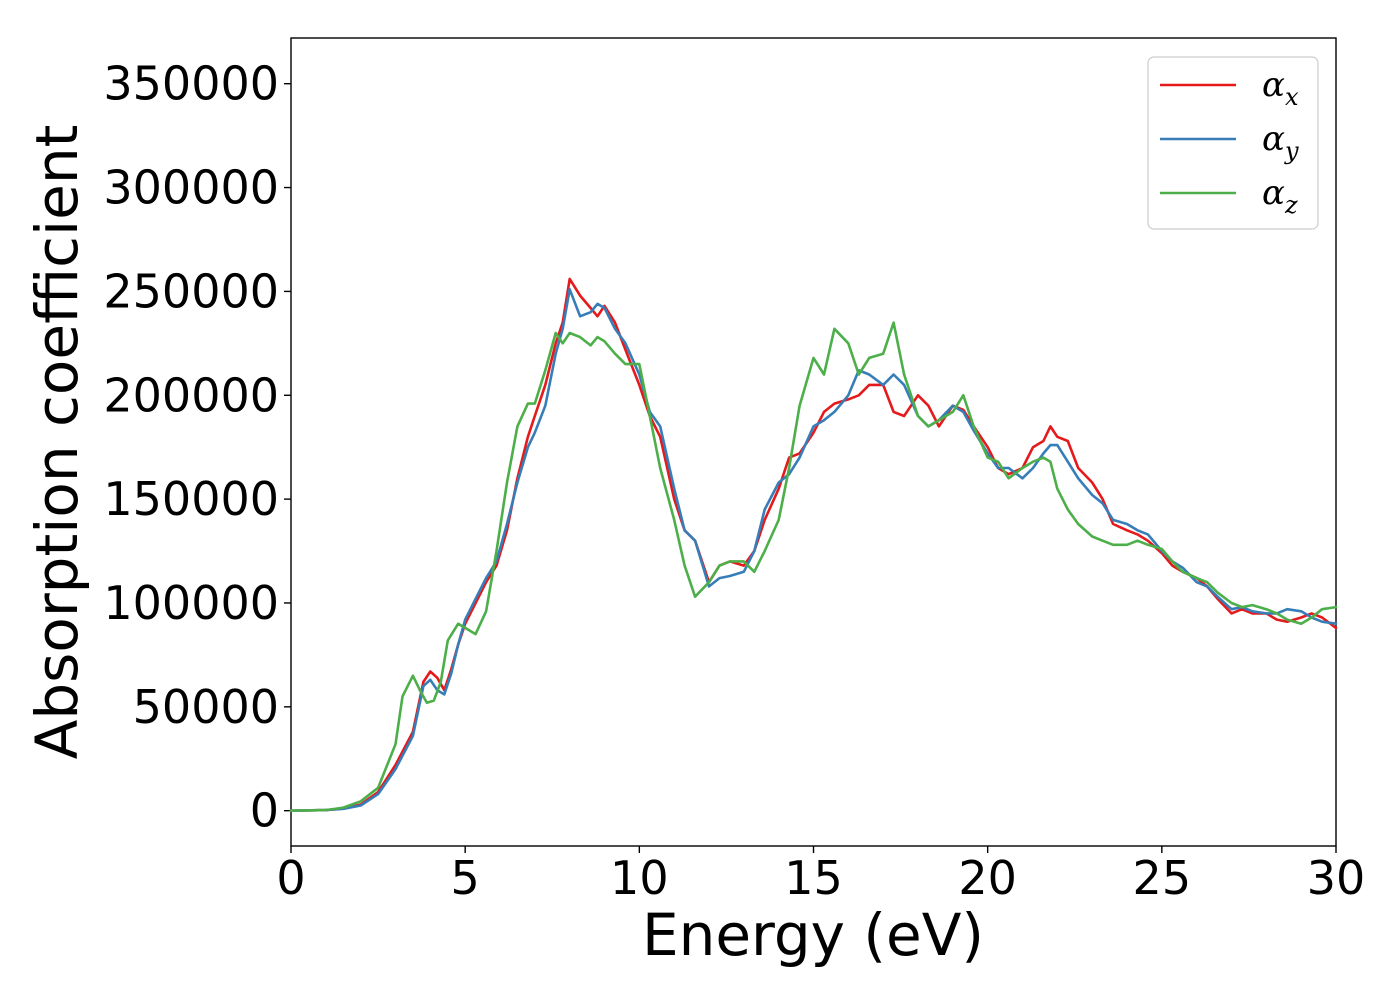 The image size is (1400, 1000). I want to click on x-tick-label: 0, so click(290, 878).